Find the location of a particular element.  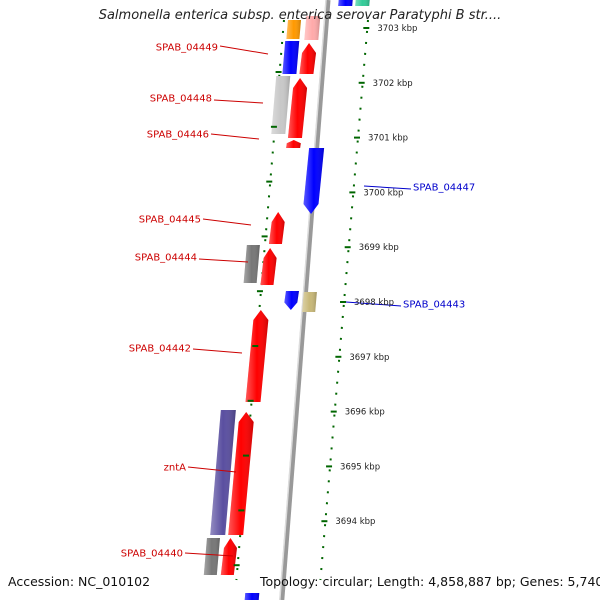

gene-SPAB-04445-shade is located at coordinates (276, 228).